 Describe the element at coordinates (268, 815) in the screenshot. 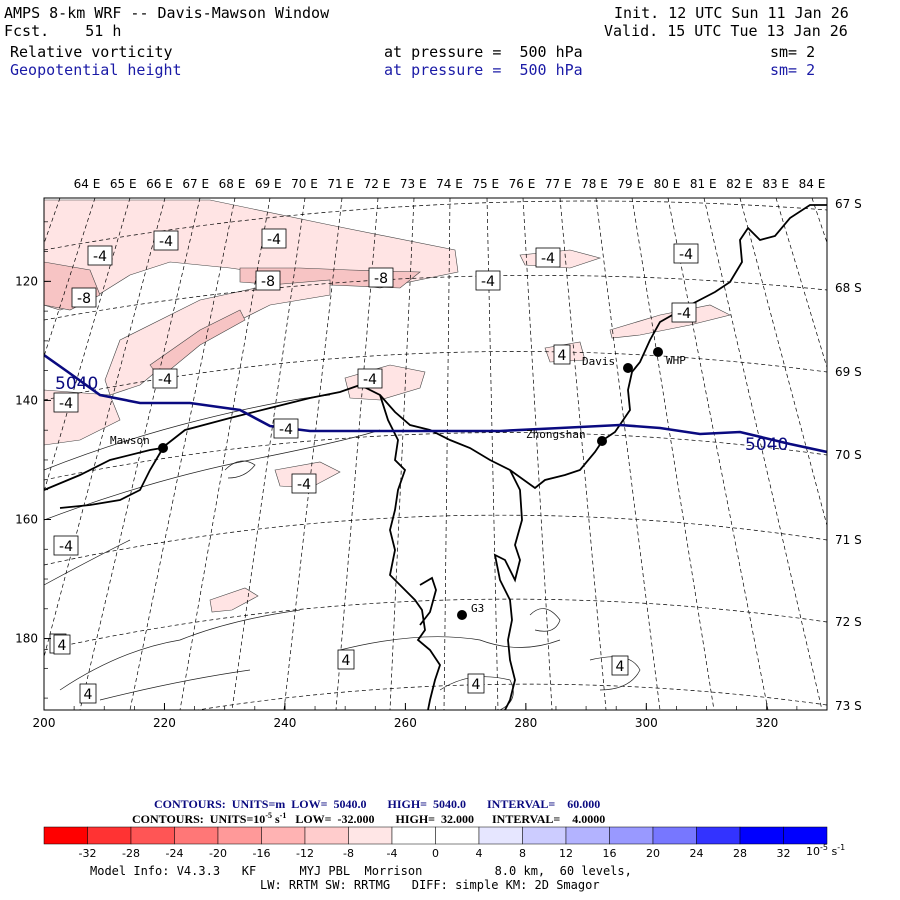

I see `vort-contours-exp: -5` at that location.